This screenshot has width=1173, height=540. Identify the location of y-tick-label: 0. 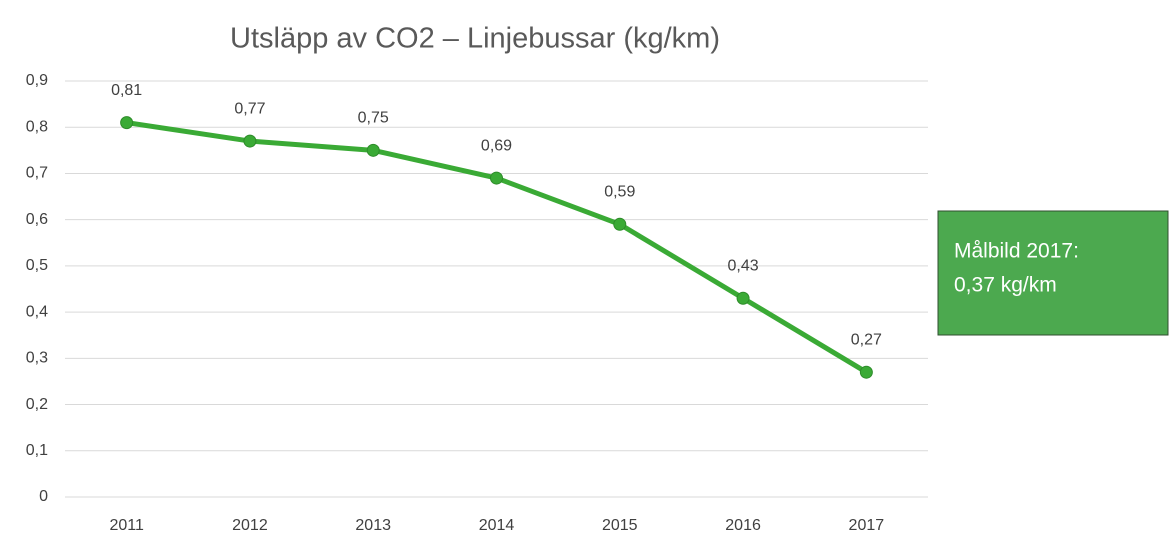
(43, 496).